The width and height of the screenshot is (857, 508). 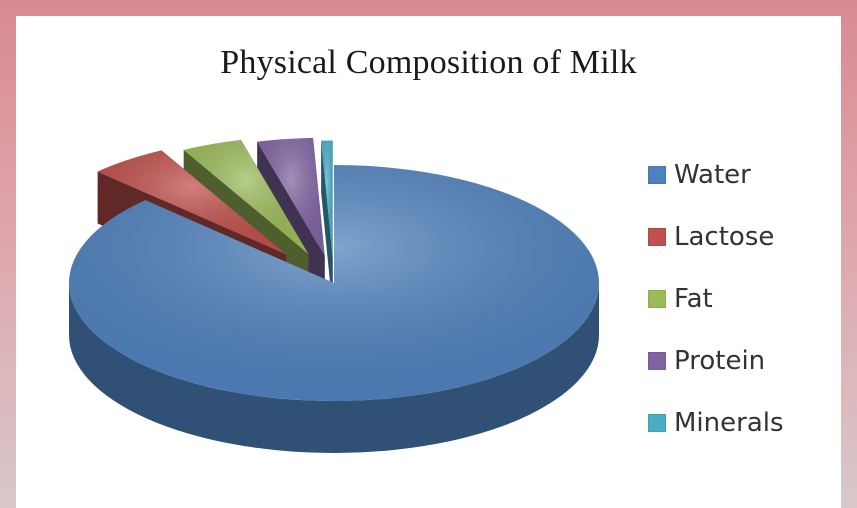 I want to click on legend-swatch-fat, so click(x=657, y=299).